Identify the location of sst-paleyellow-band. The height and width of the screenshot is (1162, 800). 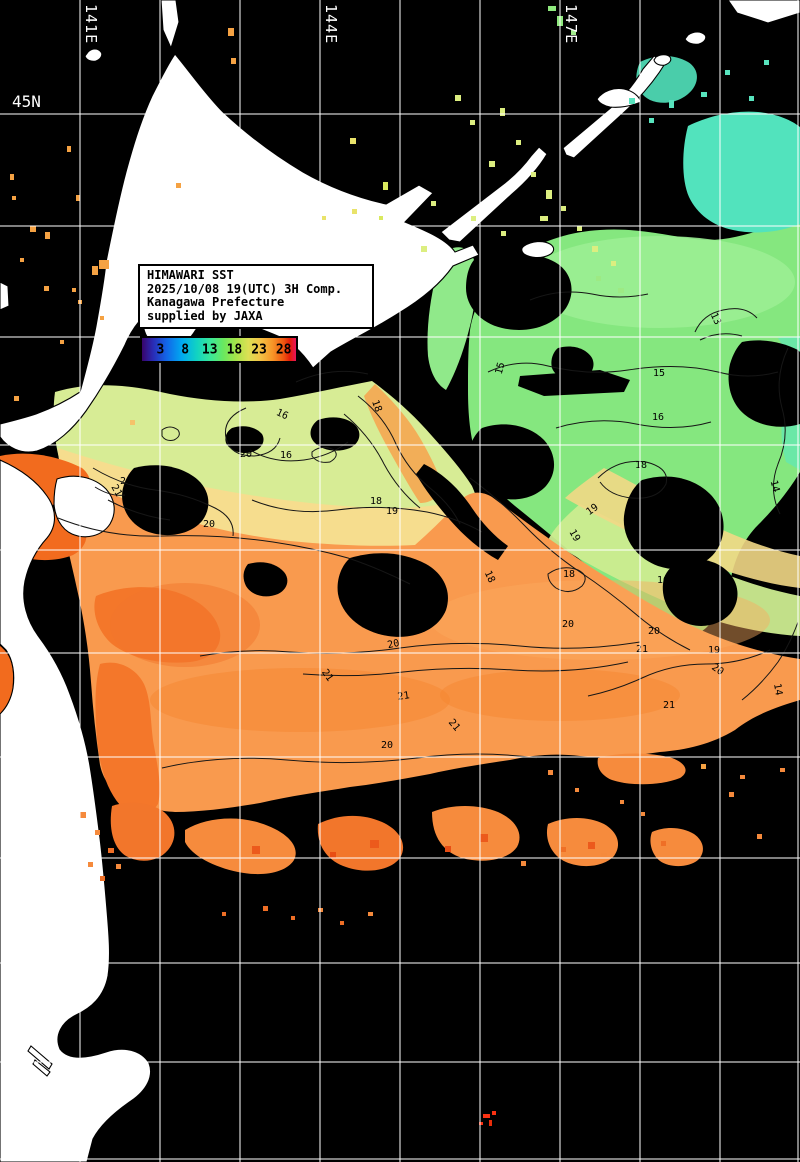
(269, 504).